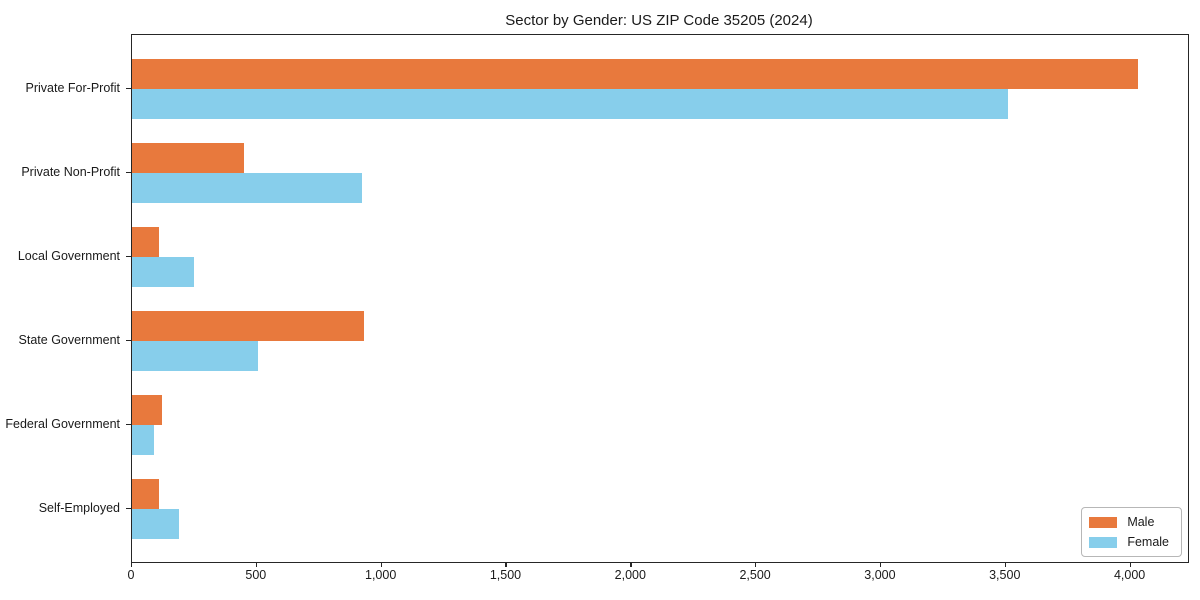 The image size is (1200, 600). What do you see at coordinates (755, 575) in the screenshot?
I see `x-axis-tick-label: 2,500` at bounding box center [755, 575].